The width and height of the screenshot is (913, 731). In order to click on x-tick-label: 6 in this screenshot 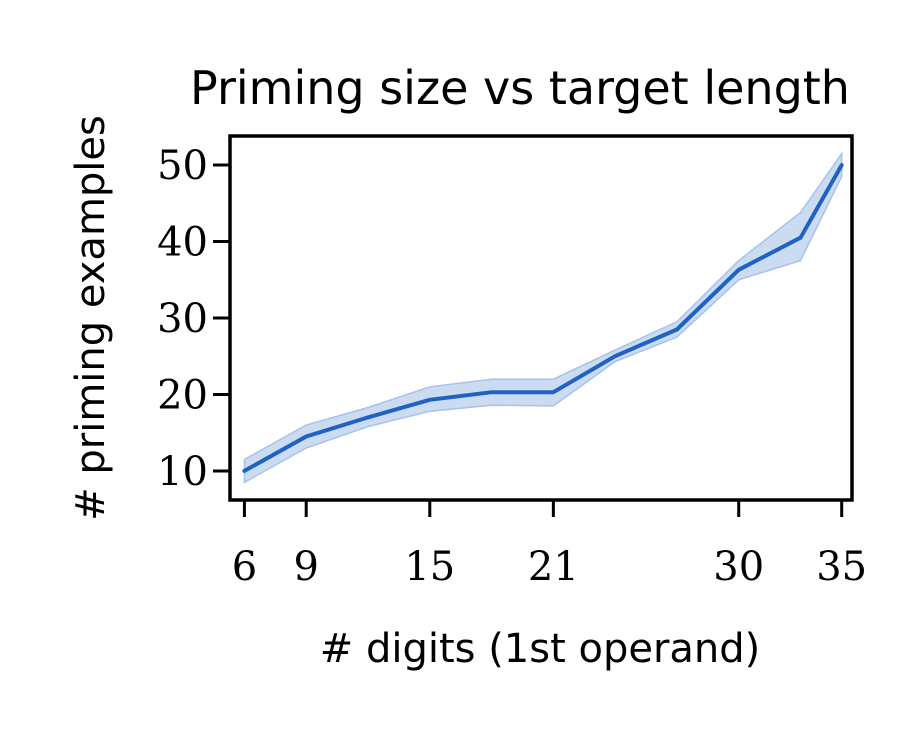, I will do `click(244, 567)`.